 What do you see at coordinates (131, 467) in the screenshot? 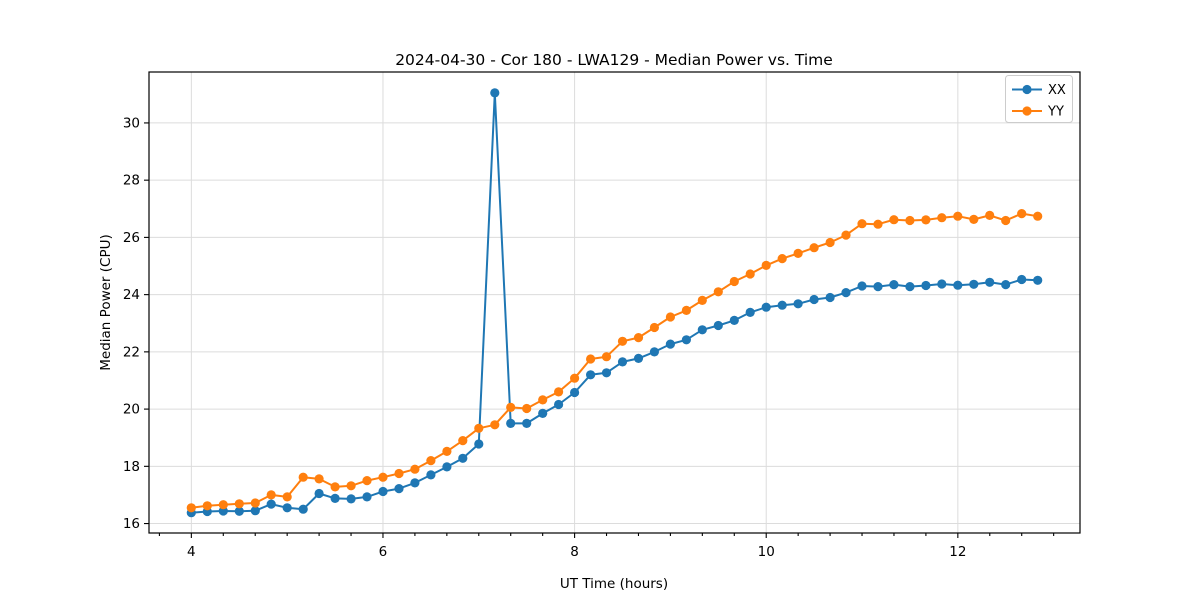
I see `y-tick-label: 18` at bounding box center [131, 467].